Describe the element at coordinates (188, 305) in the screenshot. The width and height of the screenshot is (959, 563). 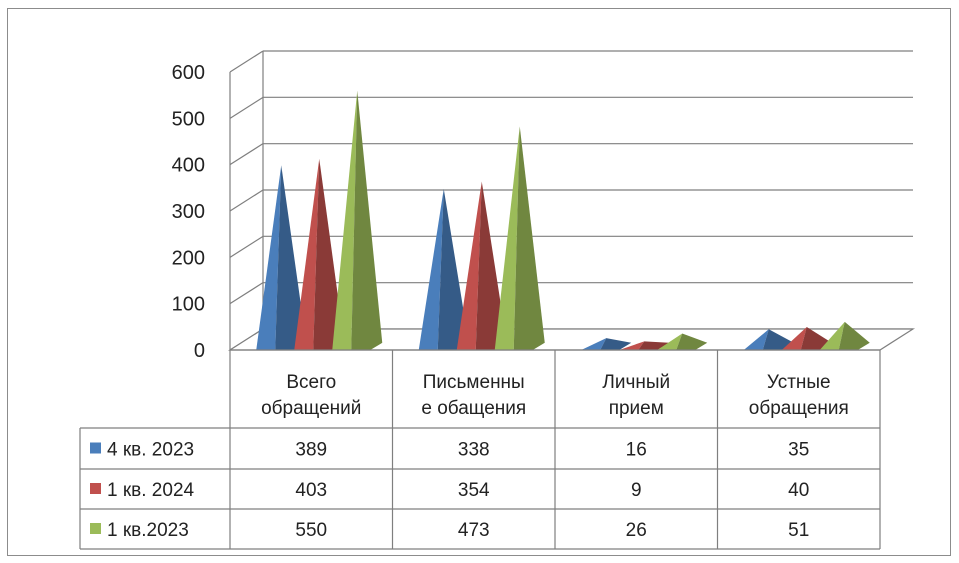
I see `y-tick-label: 100` at that location.